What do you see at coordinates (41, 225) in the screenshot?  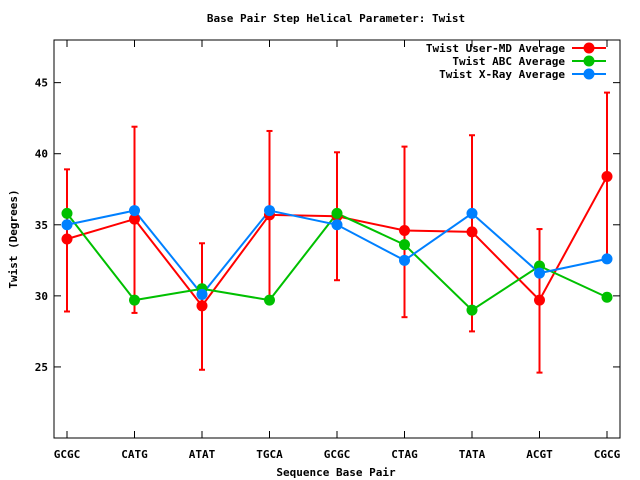 I see `y-tick-label: 35` at bounding box center [41, 225].